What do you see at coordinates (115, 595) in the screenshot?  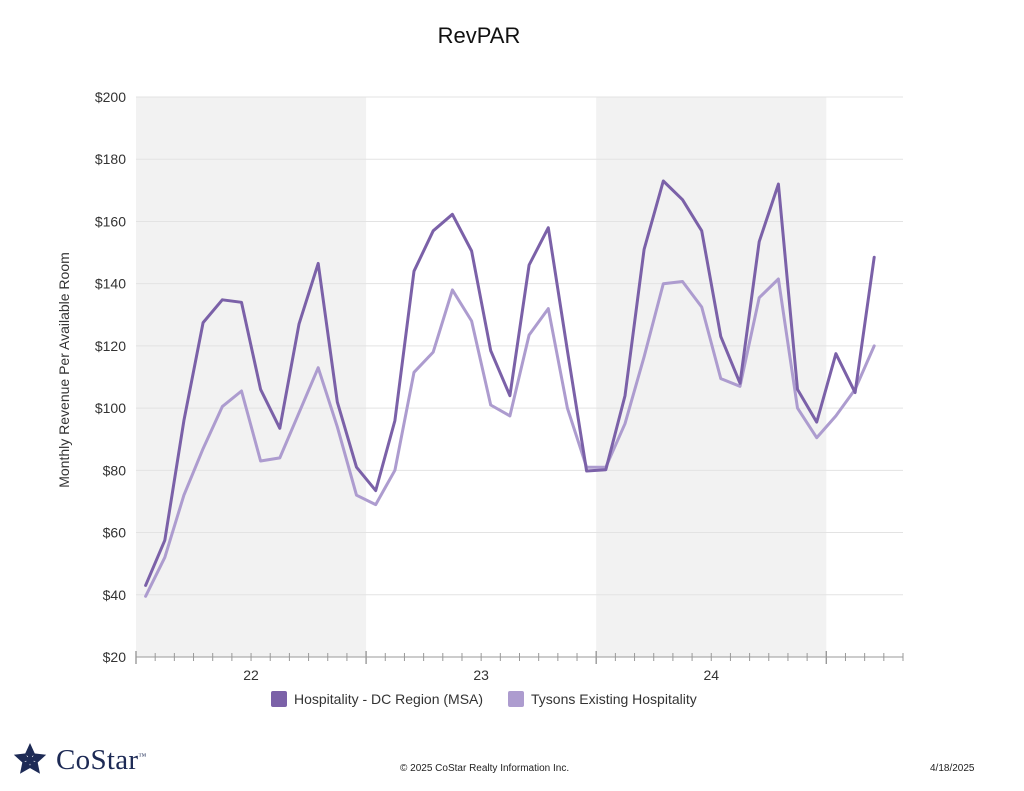 I see `y-tick-label: $40` at bounding box center [115, 595].